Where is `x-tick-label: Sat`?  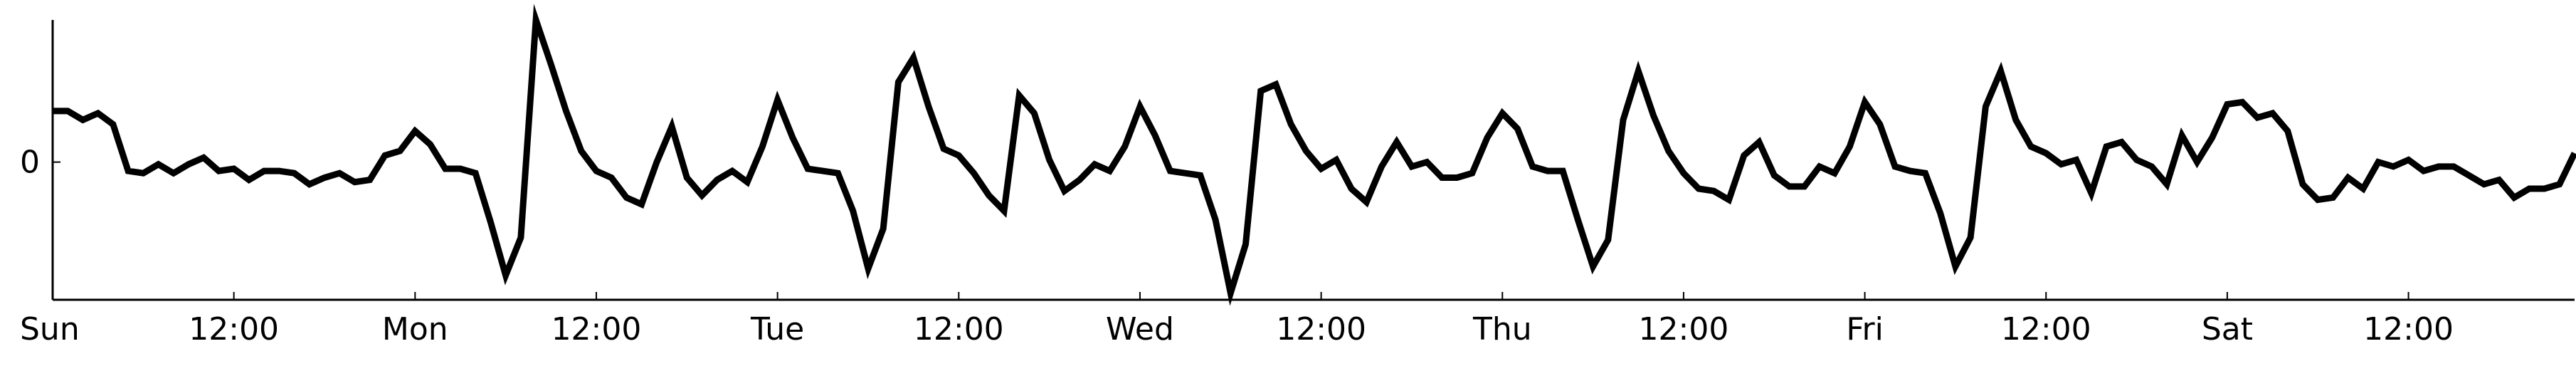
x-tick-label: Sat is located at coordinates (2227, 329).